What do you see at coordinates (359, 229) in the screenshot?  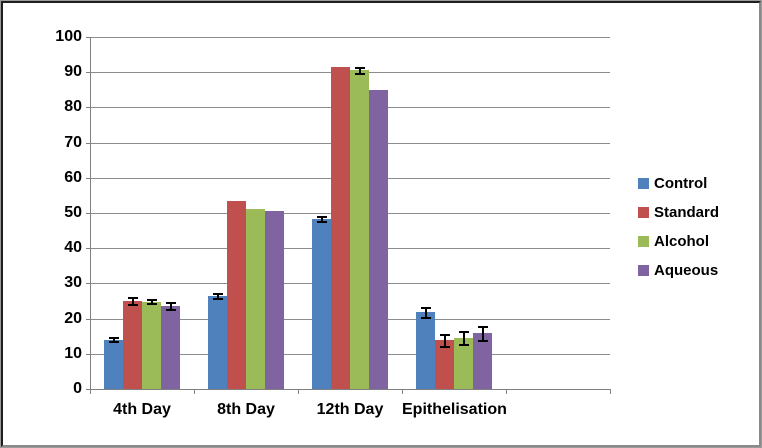 I see `bar-alcohol-12th-day` at bounding box center [359, 229].